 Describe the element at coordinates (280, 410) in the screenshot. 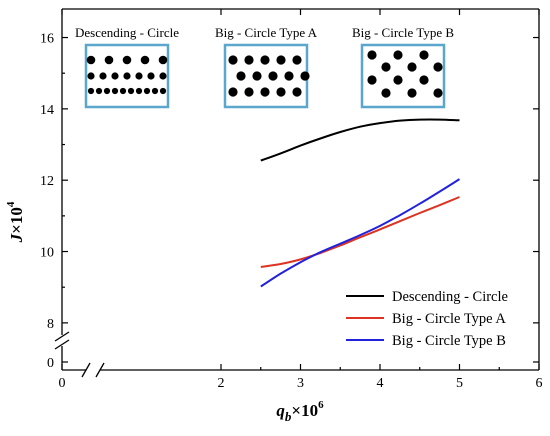

I see `x-axis-var: q` at that location.